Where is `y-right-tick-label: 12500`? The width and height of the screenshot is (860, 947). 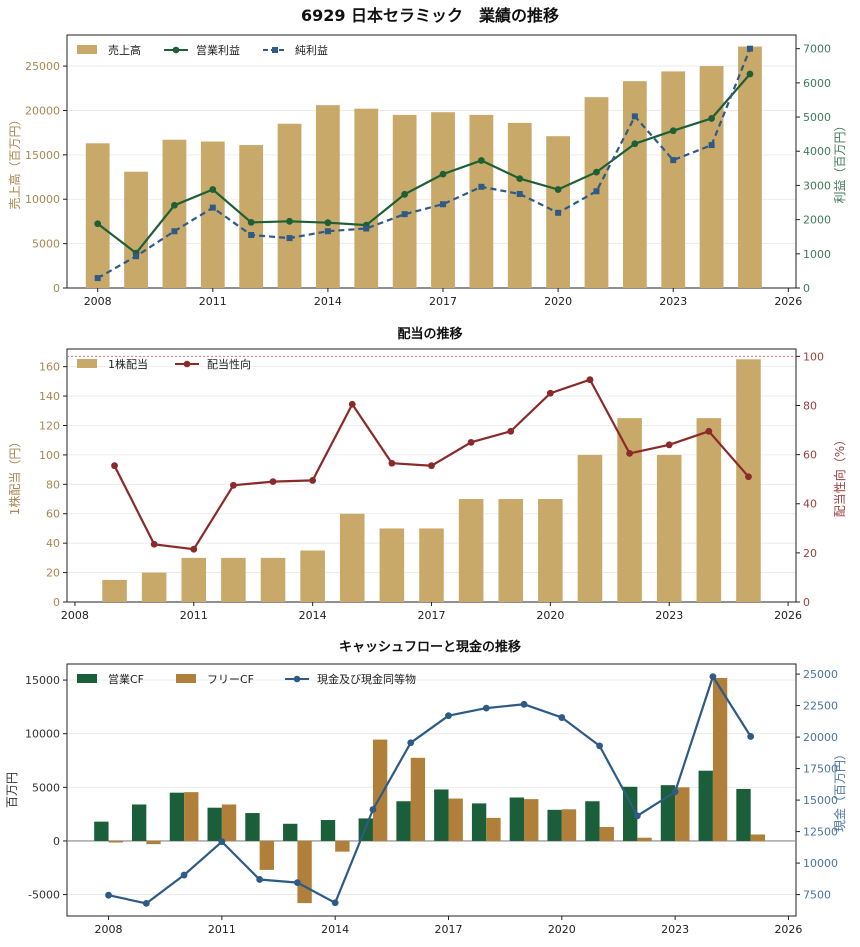
y-right-tick-label: 12500 is located at coordinates (820, 832).